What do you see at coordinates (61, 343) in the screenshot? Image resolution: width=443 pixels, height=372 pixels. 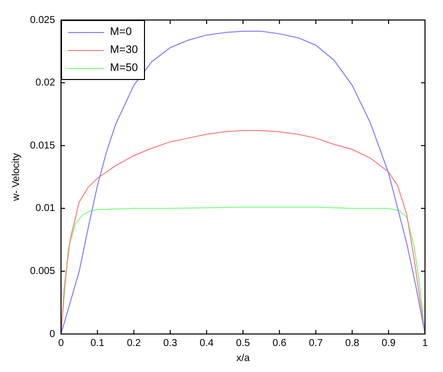 I see `x-tick-label: 0` at bounding box center [61, 343].